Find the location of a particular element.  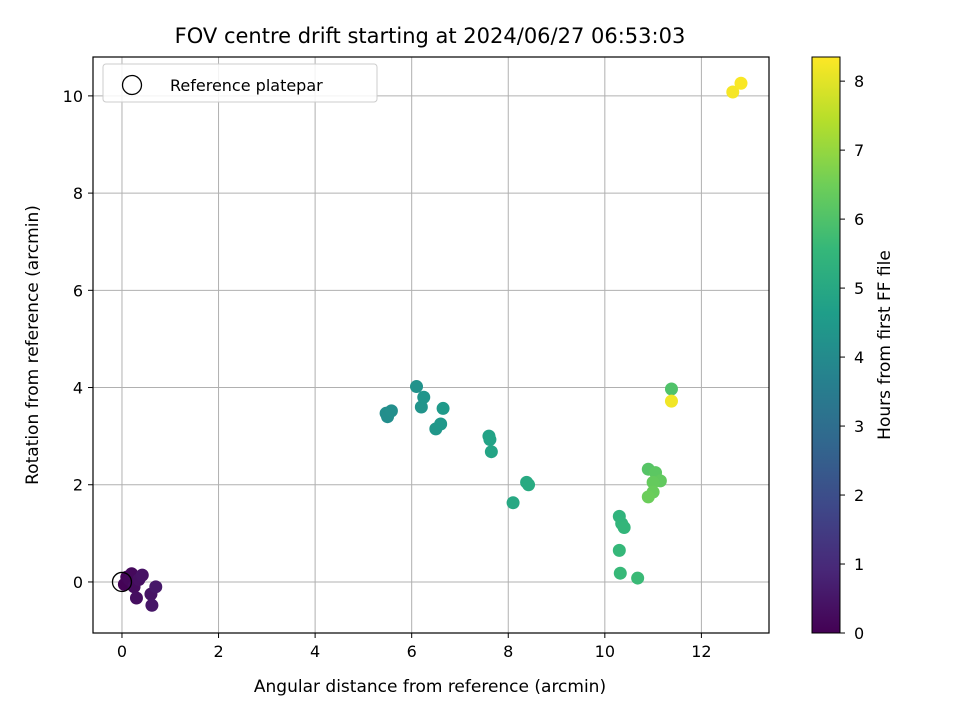

colorbar-tick-label: 5 is located at coordinates (859, 288).